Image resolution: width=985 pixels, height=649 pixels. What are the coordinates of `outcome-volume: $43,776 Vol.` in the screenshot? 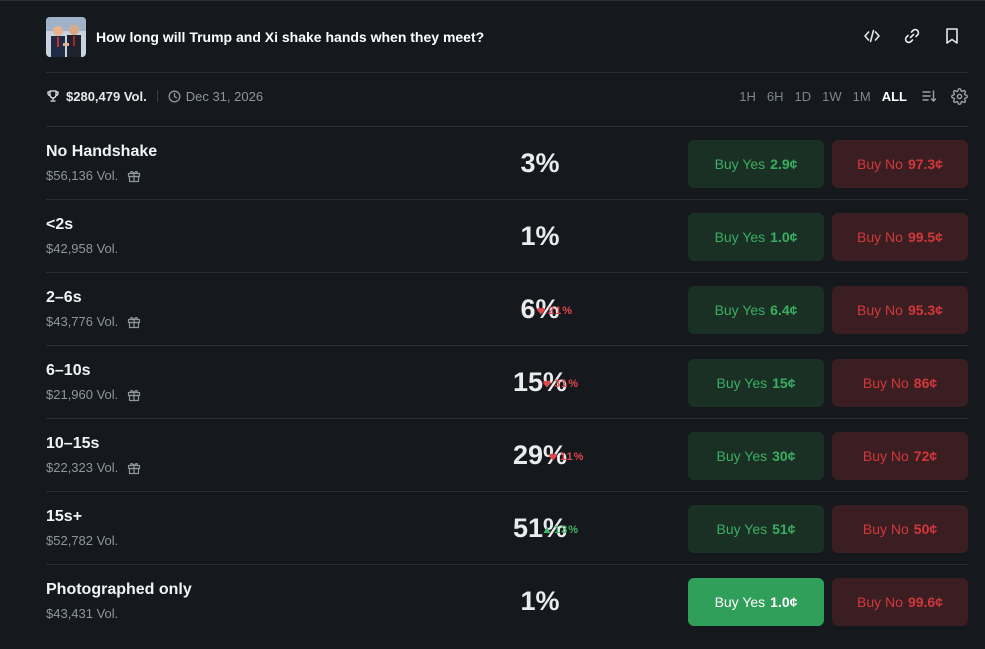 It's located at (82, 321).